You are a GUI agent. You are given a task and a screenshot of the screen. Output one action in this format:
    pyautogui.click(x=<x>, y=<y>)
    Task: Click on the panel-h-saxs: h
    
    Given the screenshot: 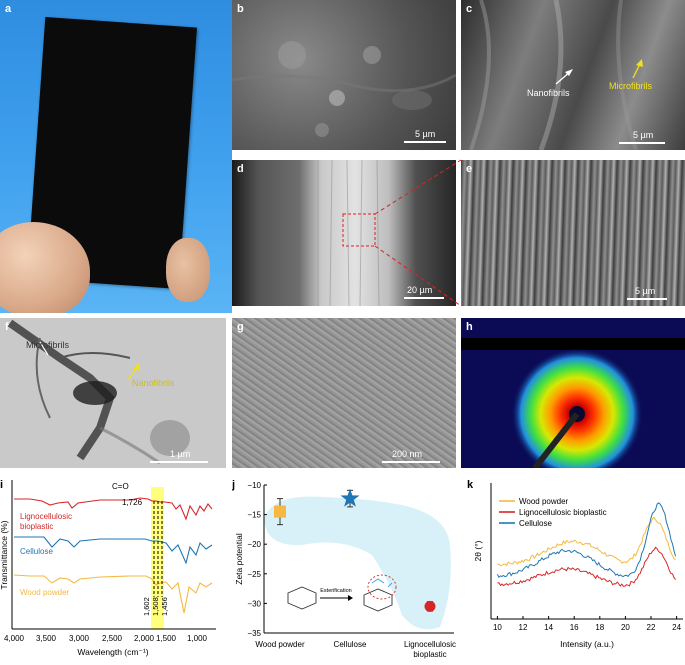 What is the action you would take?
    pyautogui.click(x=573, y=393)
    